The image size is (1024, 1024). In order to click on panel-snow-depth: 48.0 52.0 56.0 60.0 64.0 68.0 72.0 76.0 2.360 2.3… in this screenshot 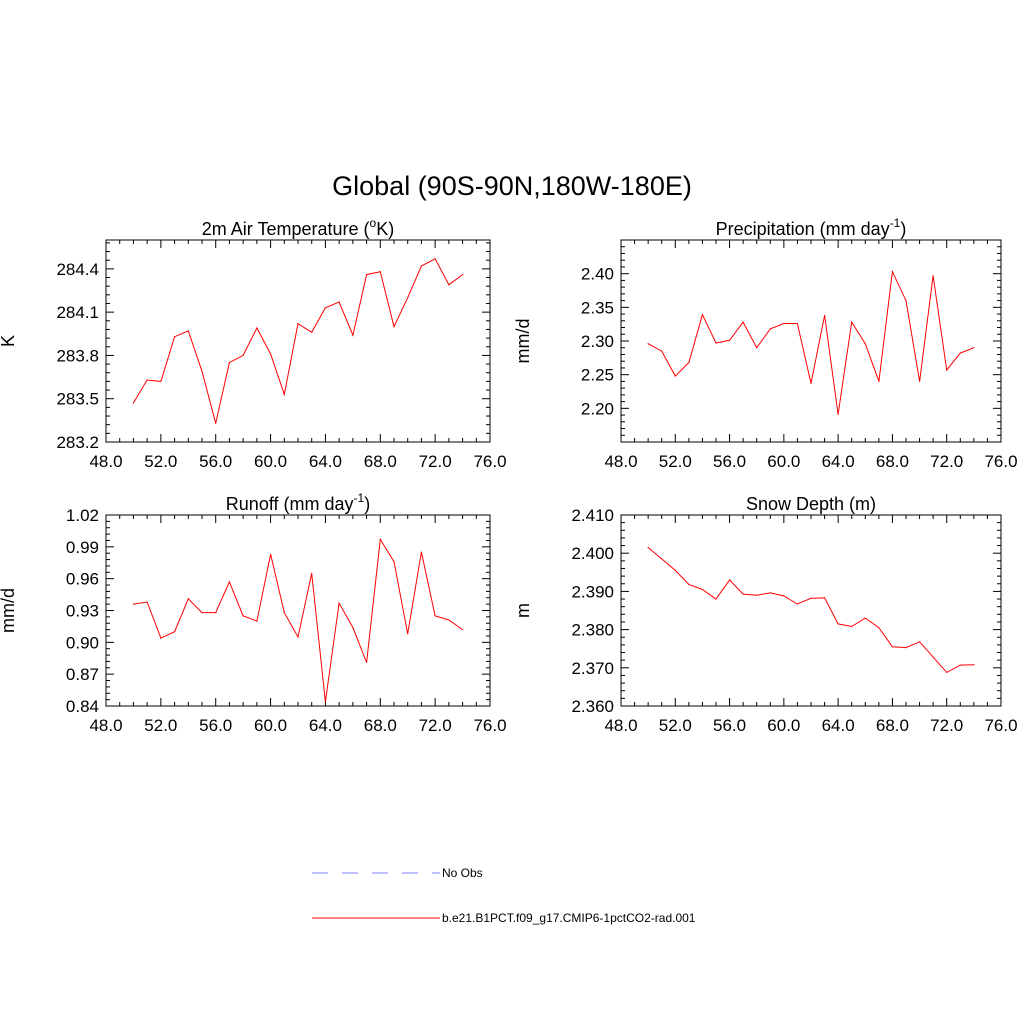, I will do `click(765, 614)`.